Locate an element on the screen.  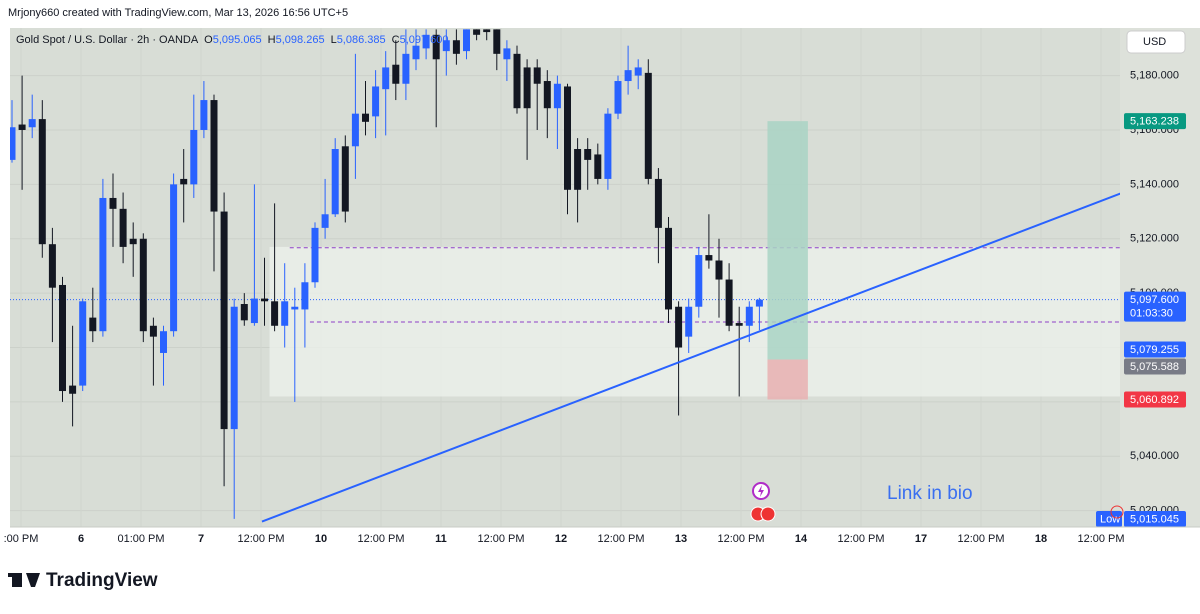
currency-button is located at coordinates (1156, 42).